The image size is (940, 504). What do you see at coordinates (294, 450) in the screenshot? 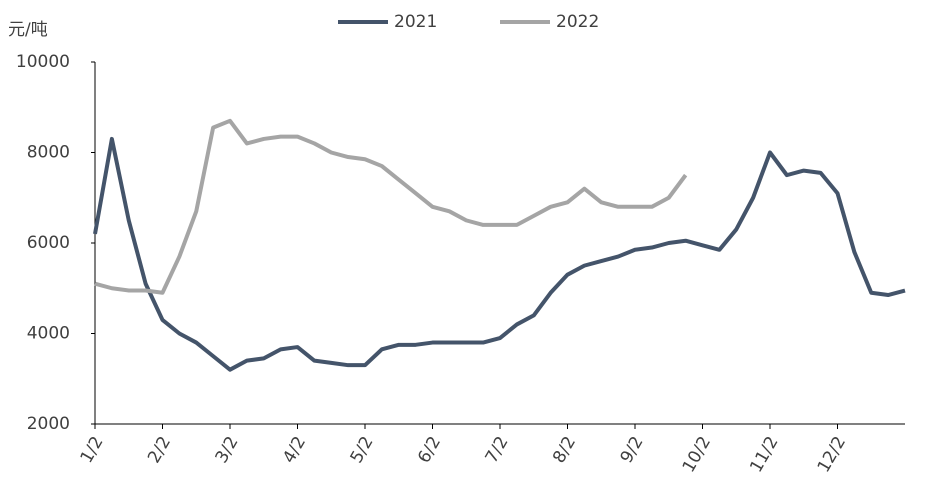
I see `x-tick-label: 4/2` at bounding box center [294, 450].